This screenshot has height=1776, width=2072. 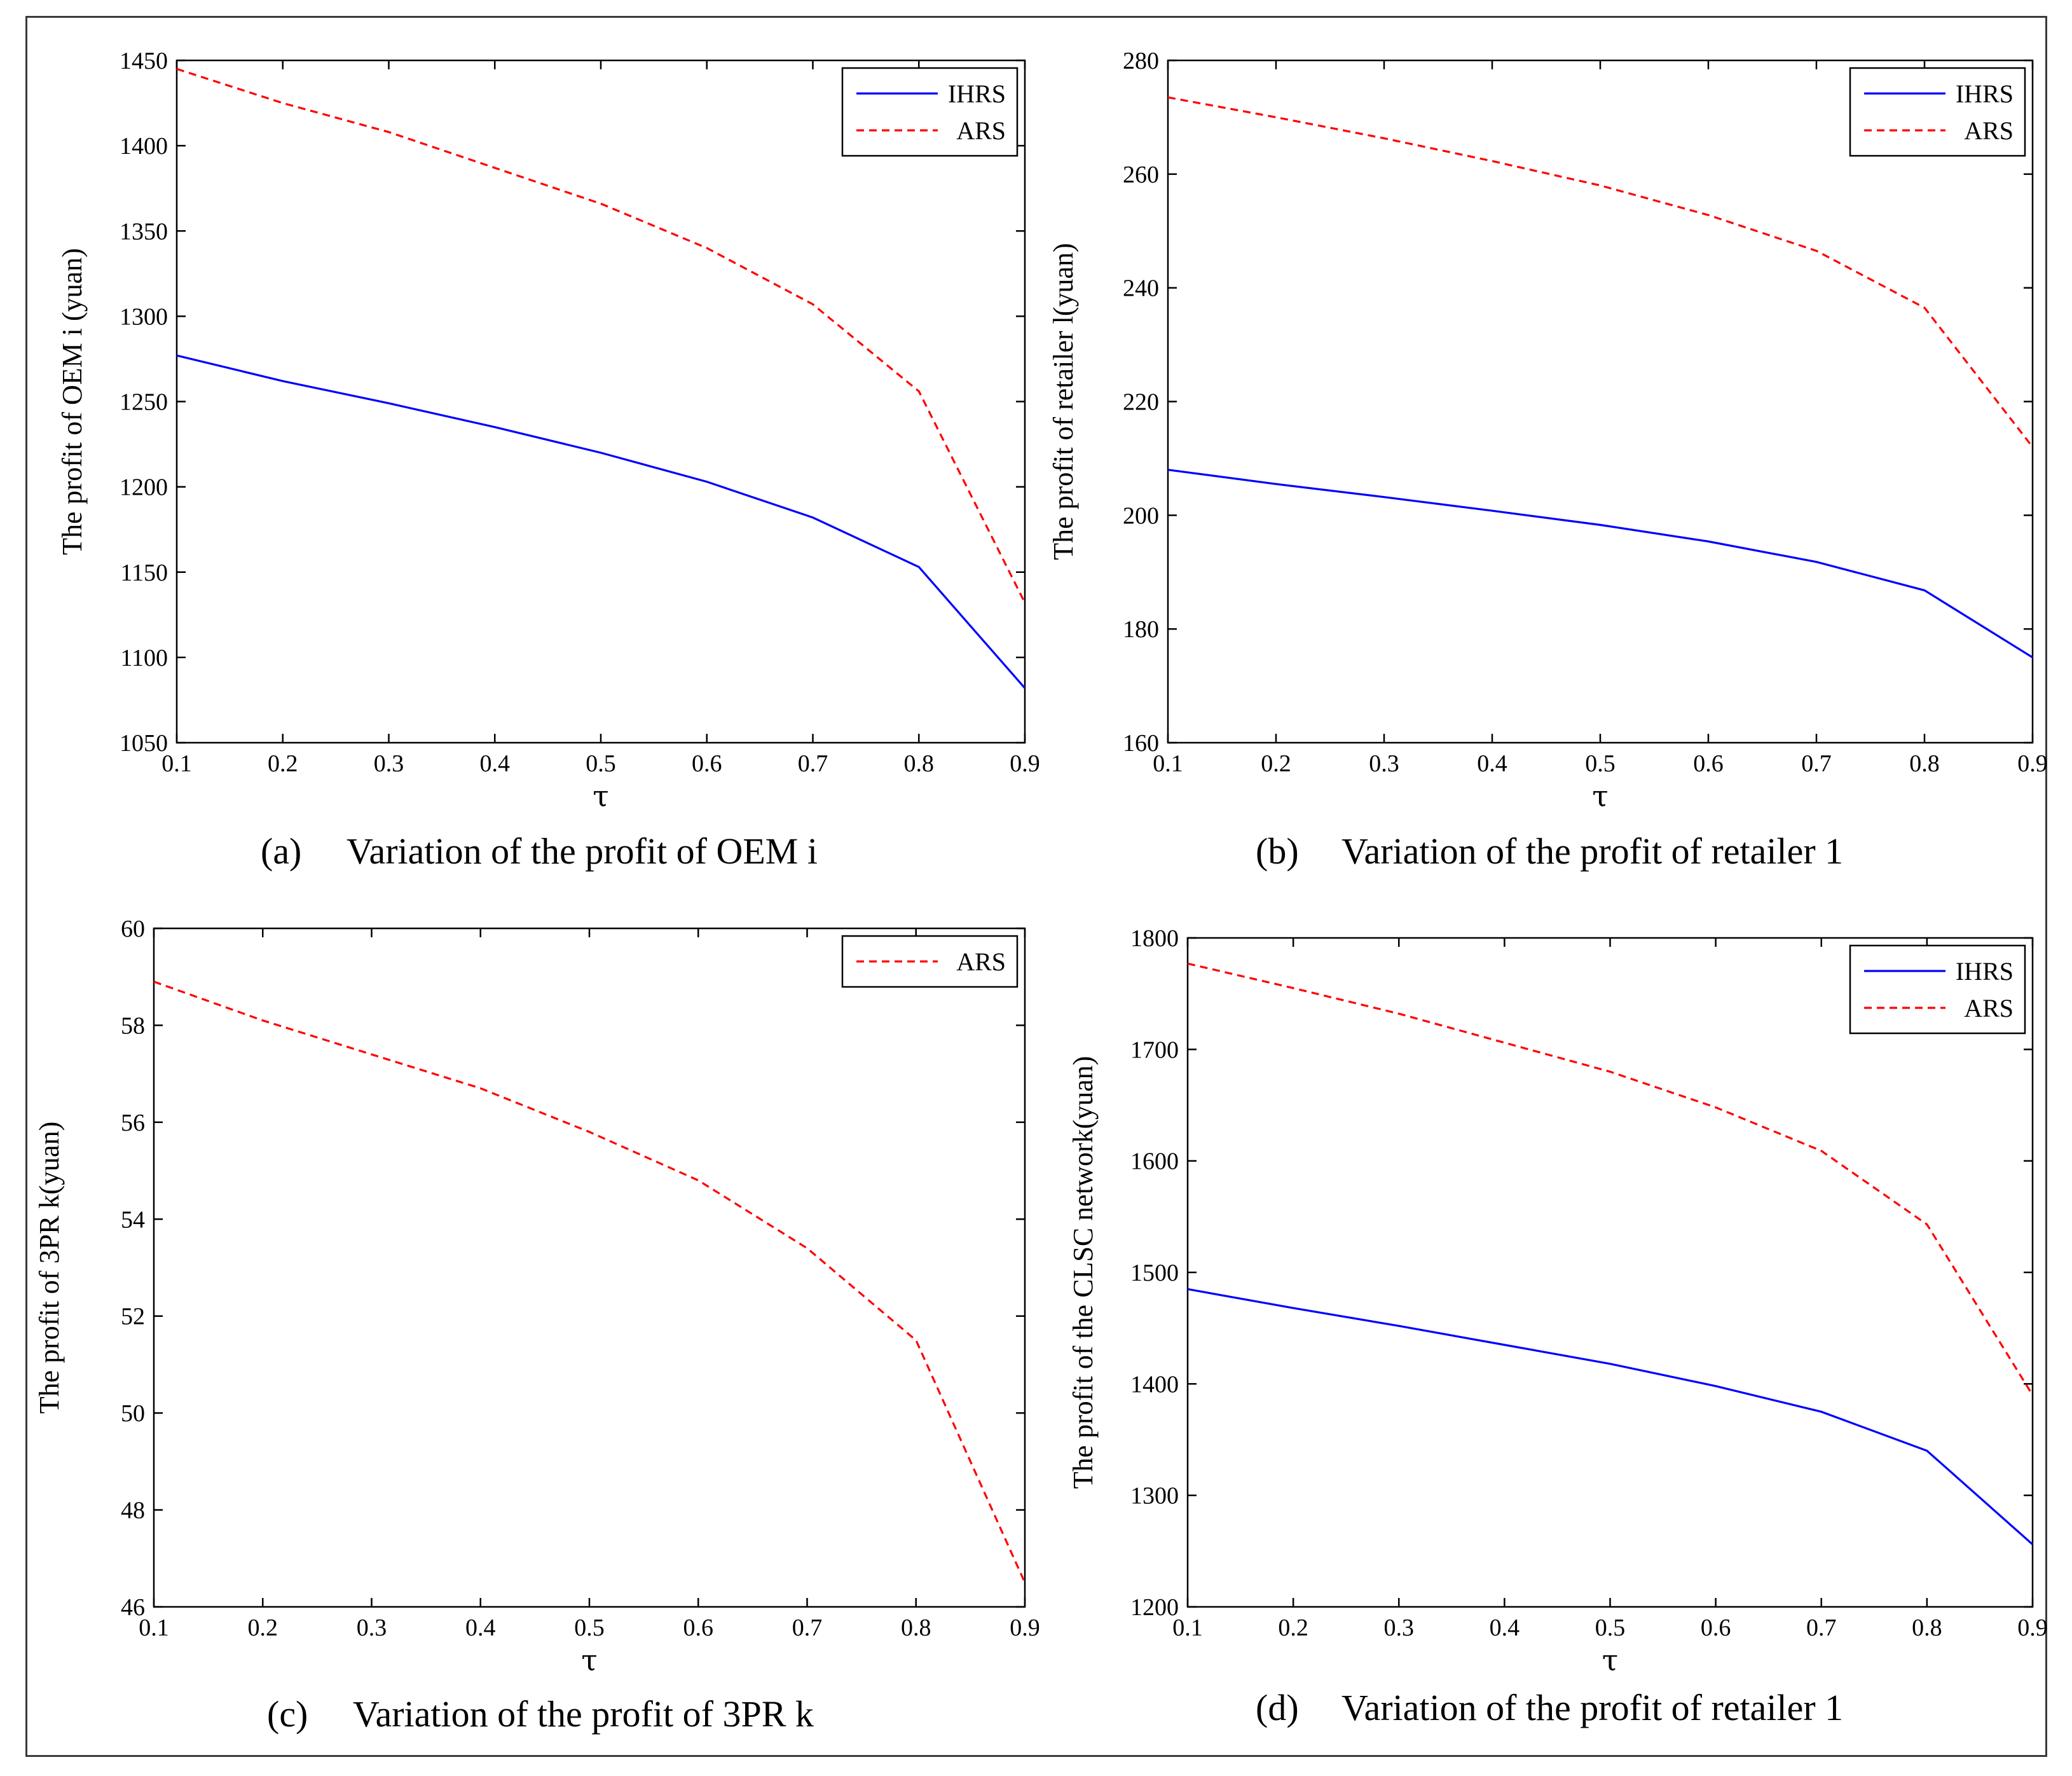 I want to click on y-tick-label: 54, so click(x=133, y=1219).